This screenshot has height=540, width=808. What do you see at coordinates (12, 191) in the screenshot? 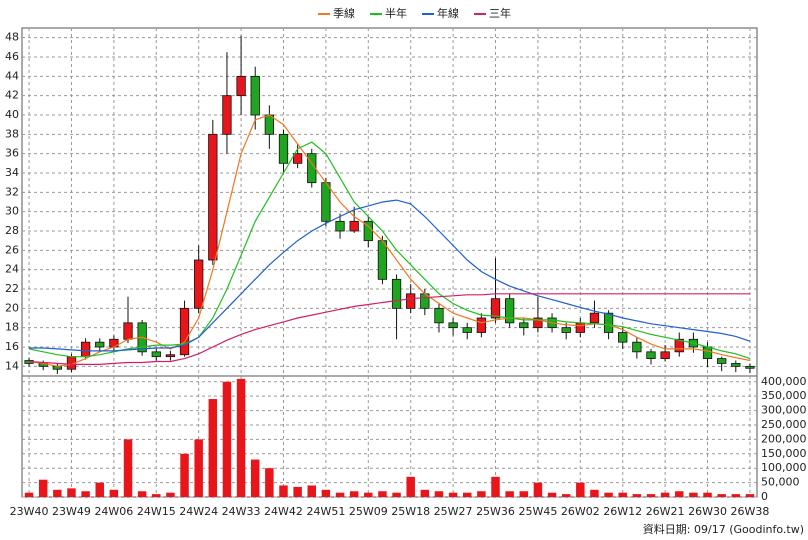
I see `y-tick-label: 32` at bounding box center [12, 191].